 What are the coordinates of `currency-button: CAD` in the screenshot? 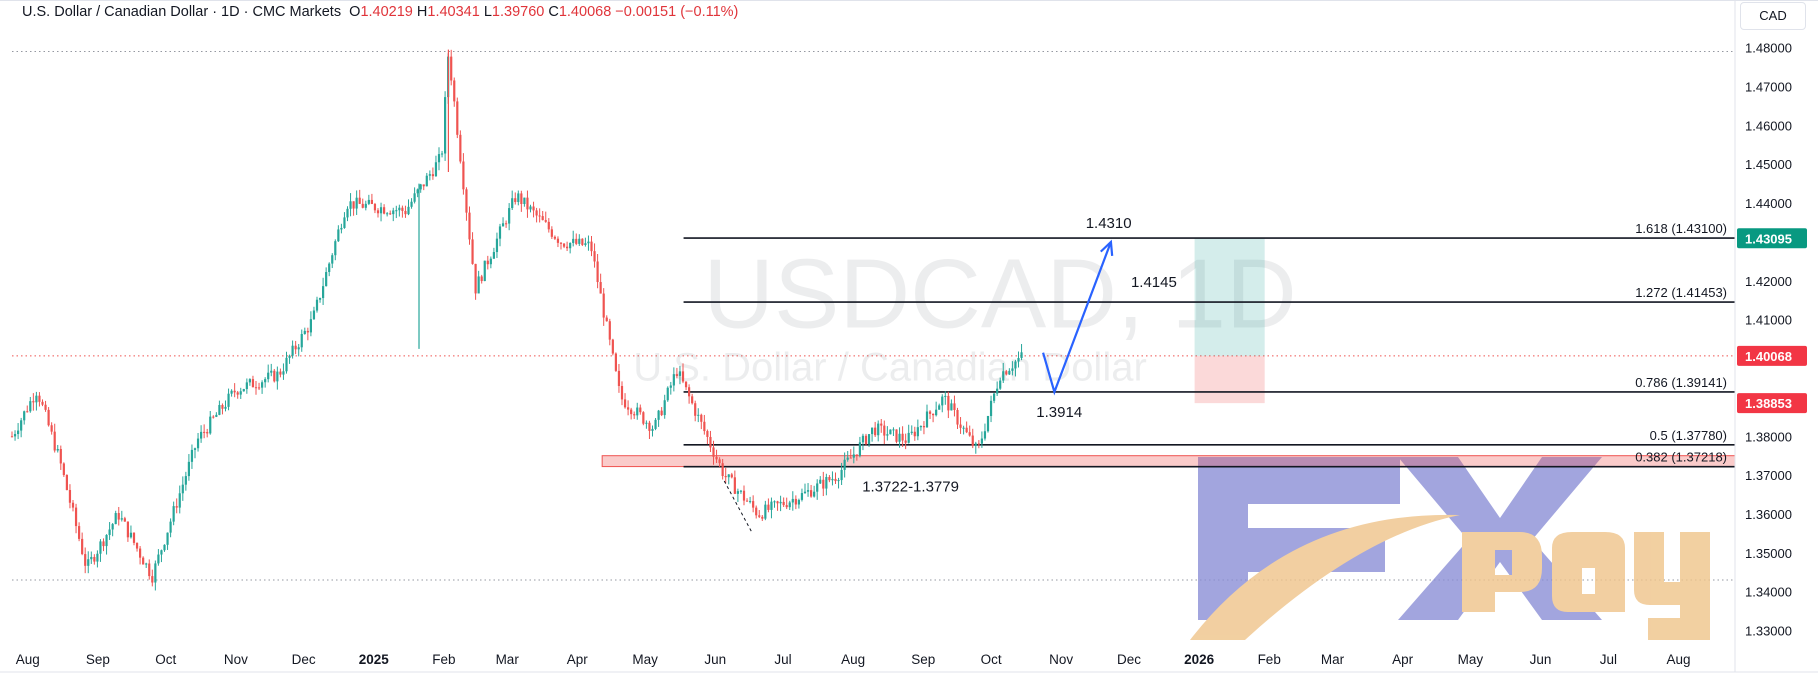 It's located at (1773, 16).